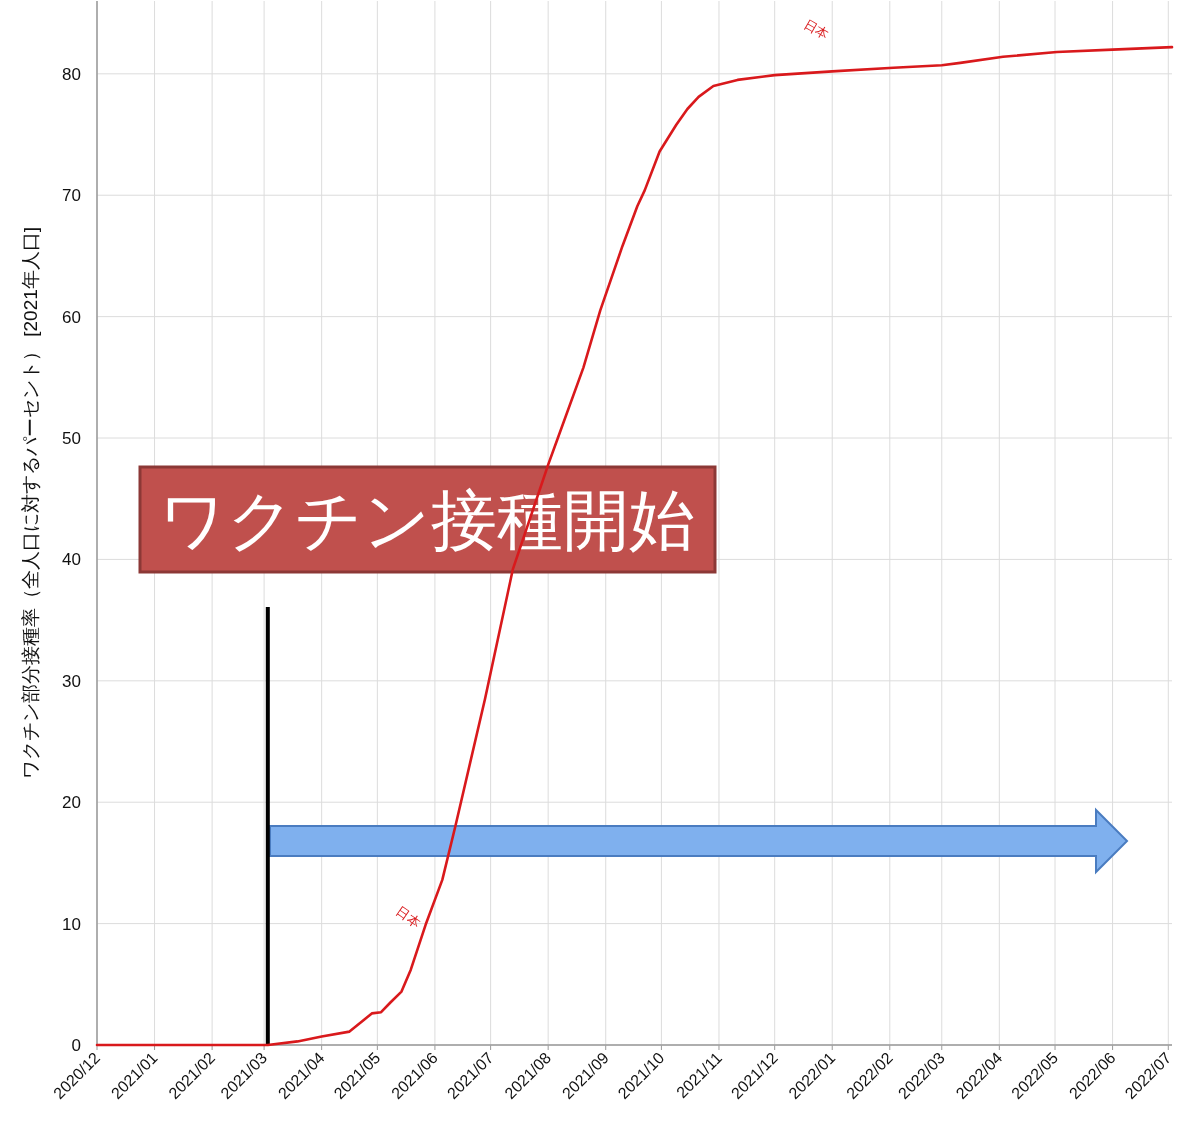  What do you see at coordinates (71, 196) in the screenshot?
I see `y-tick-label: 70` at bounding box center [71, 196].